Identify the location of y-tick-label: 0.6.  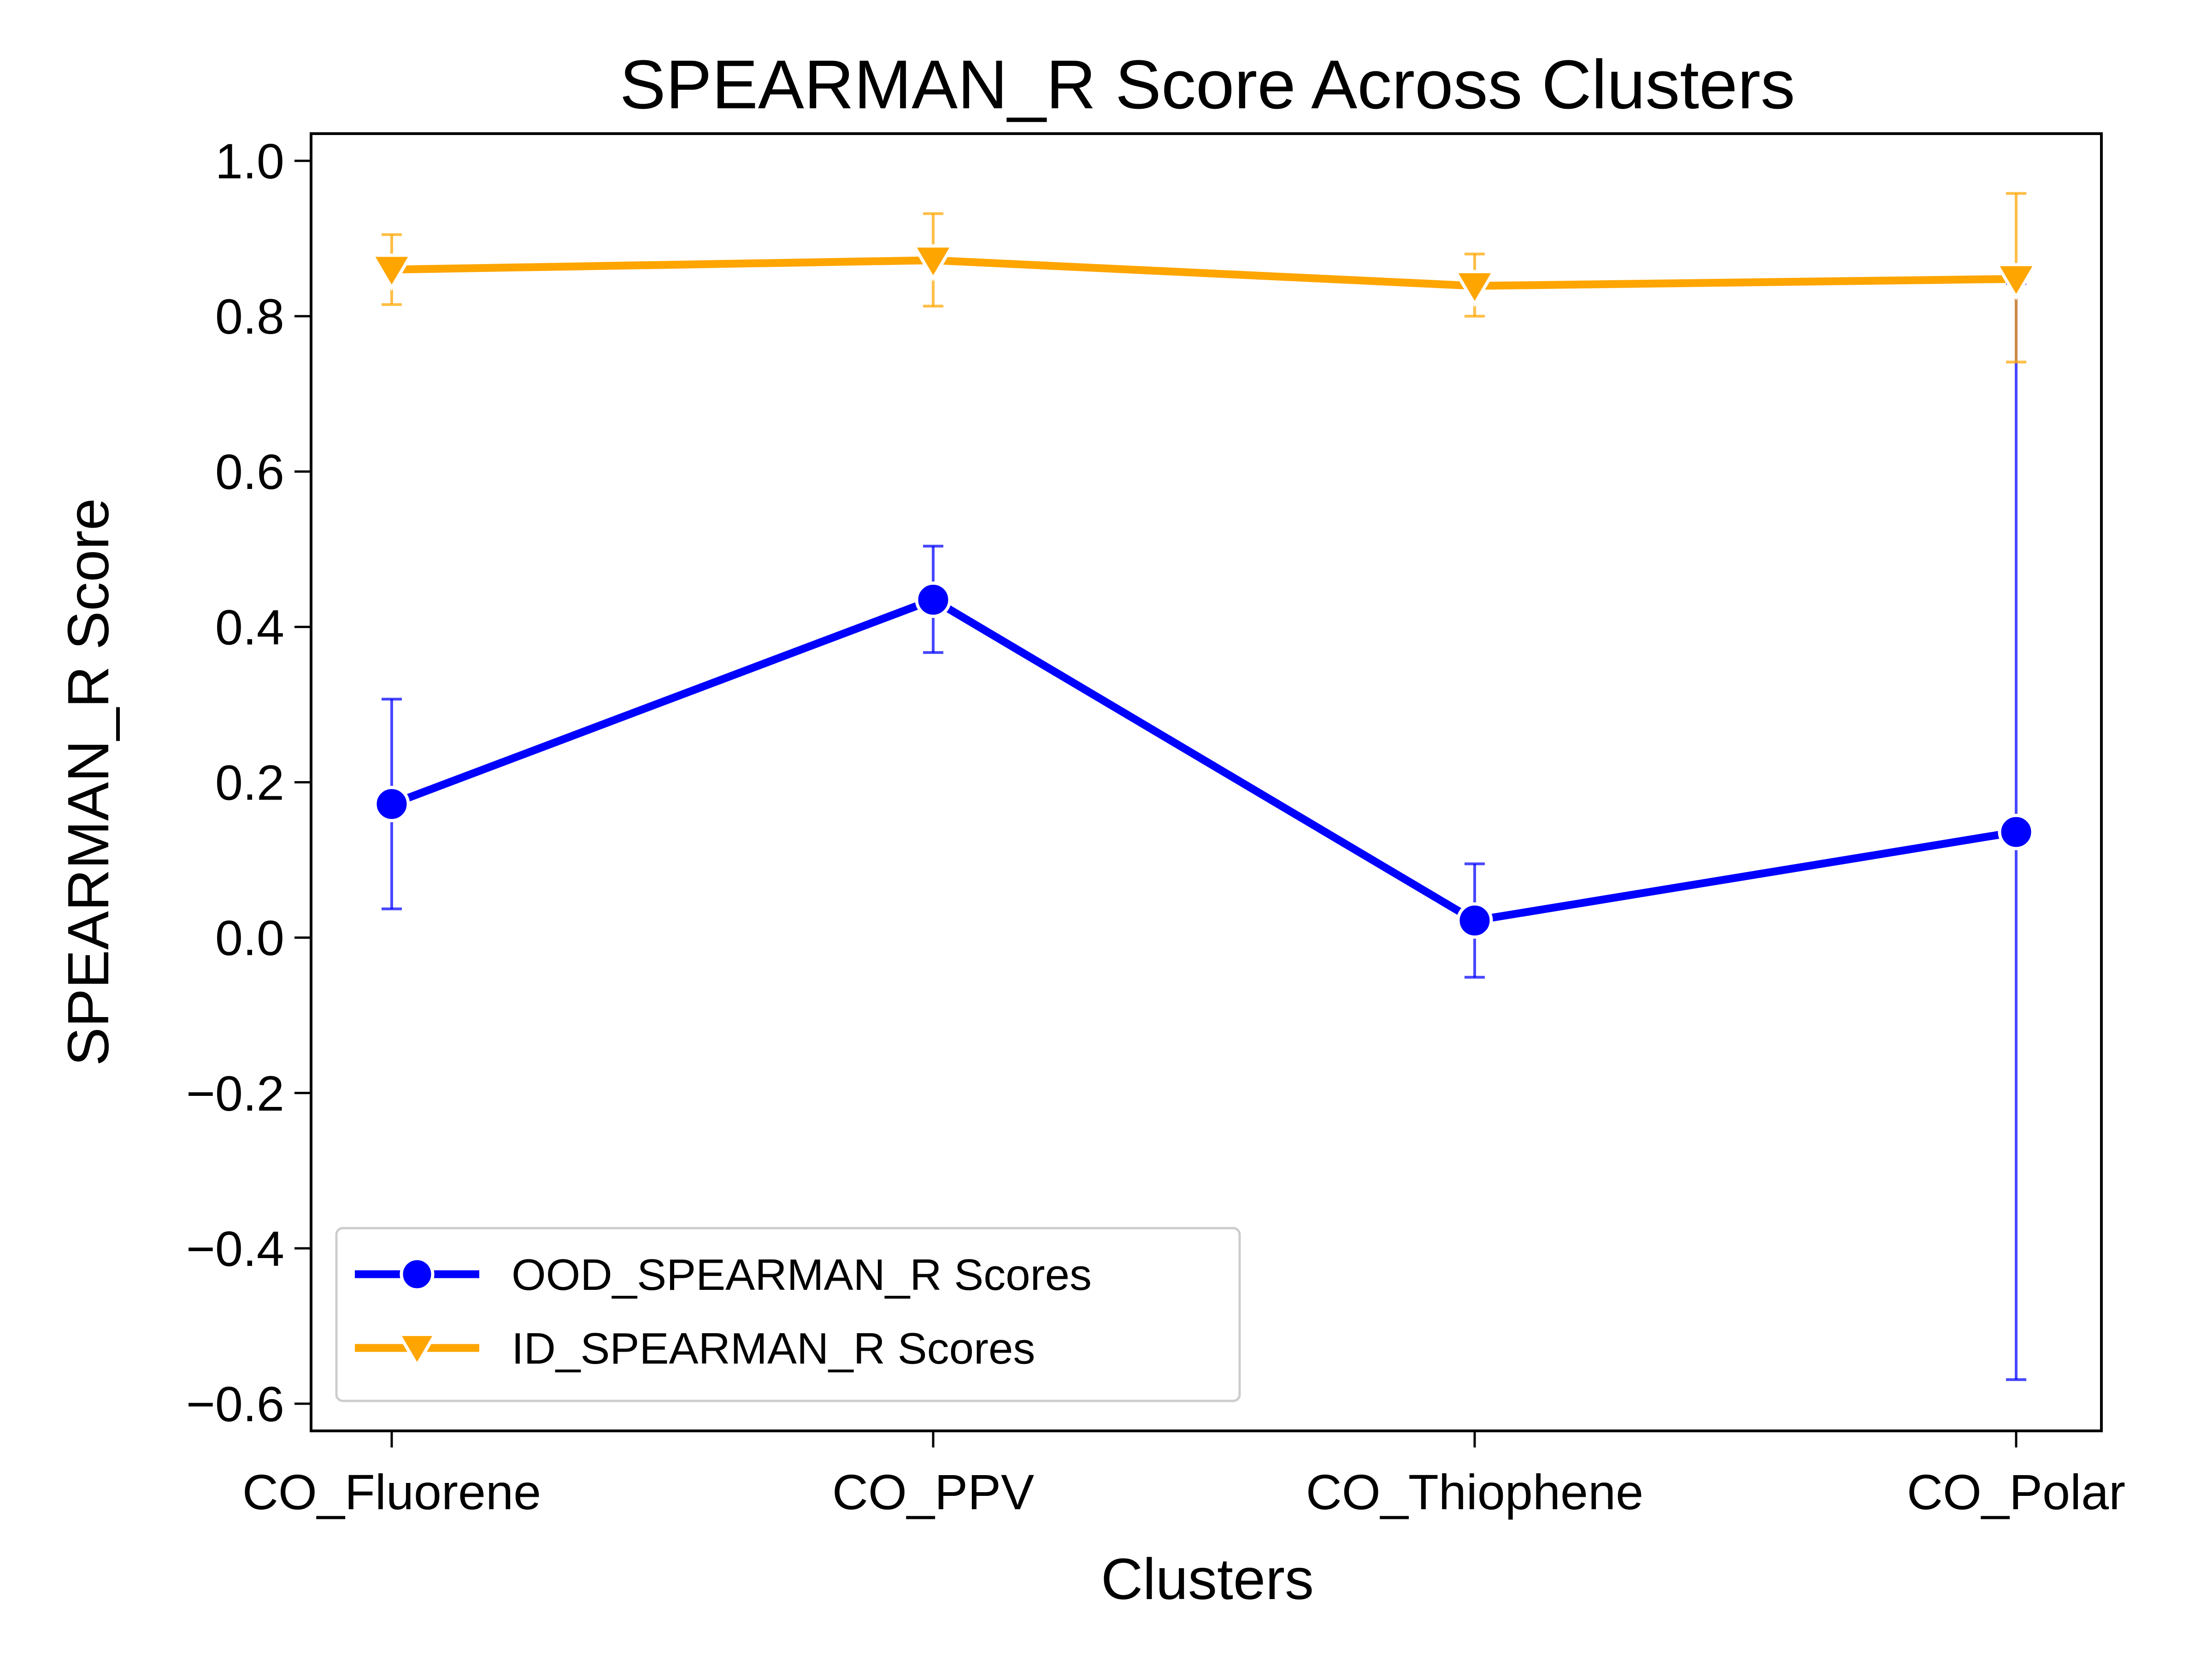
(249, 472).